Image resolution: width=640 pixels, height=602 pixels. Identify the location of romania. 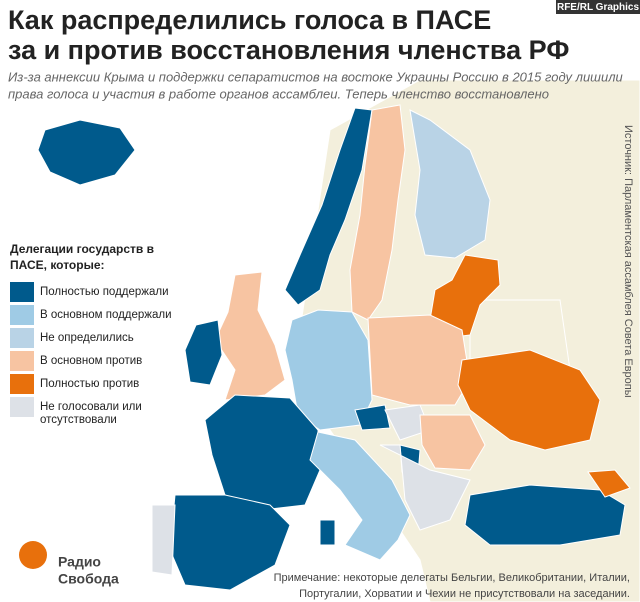
(452, 442).